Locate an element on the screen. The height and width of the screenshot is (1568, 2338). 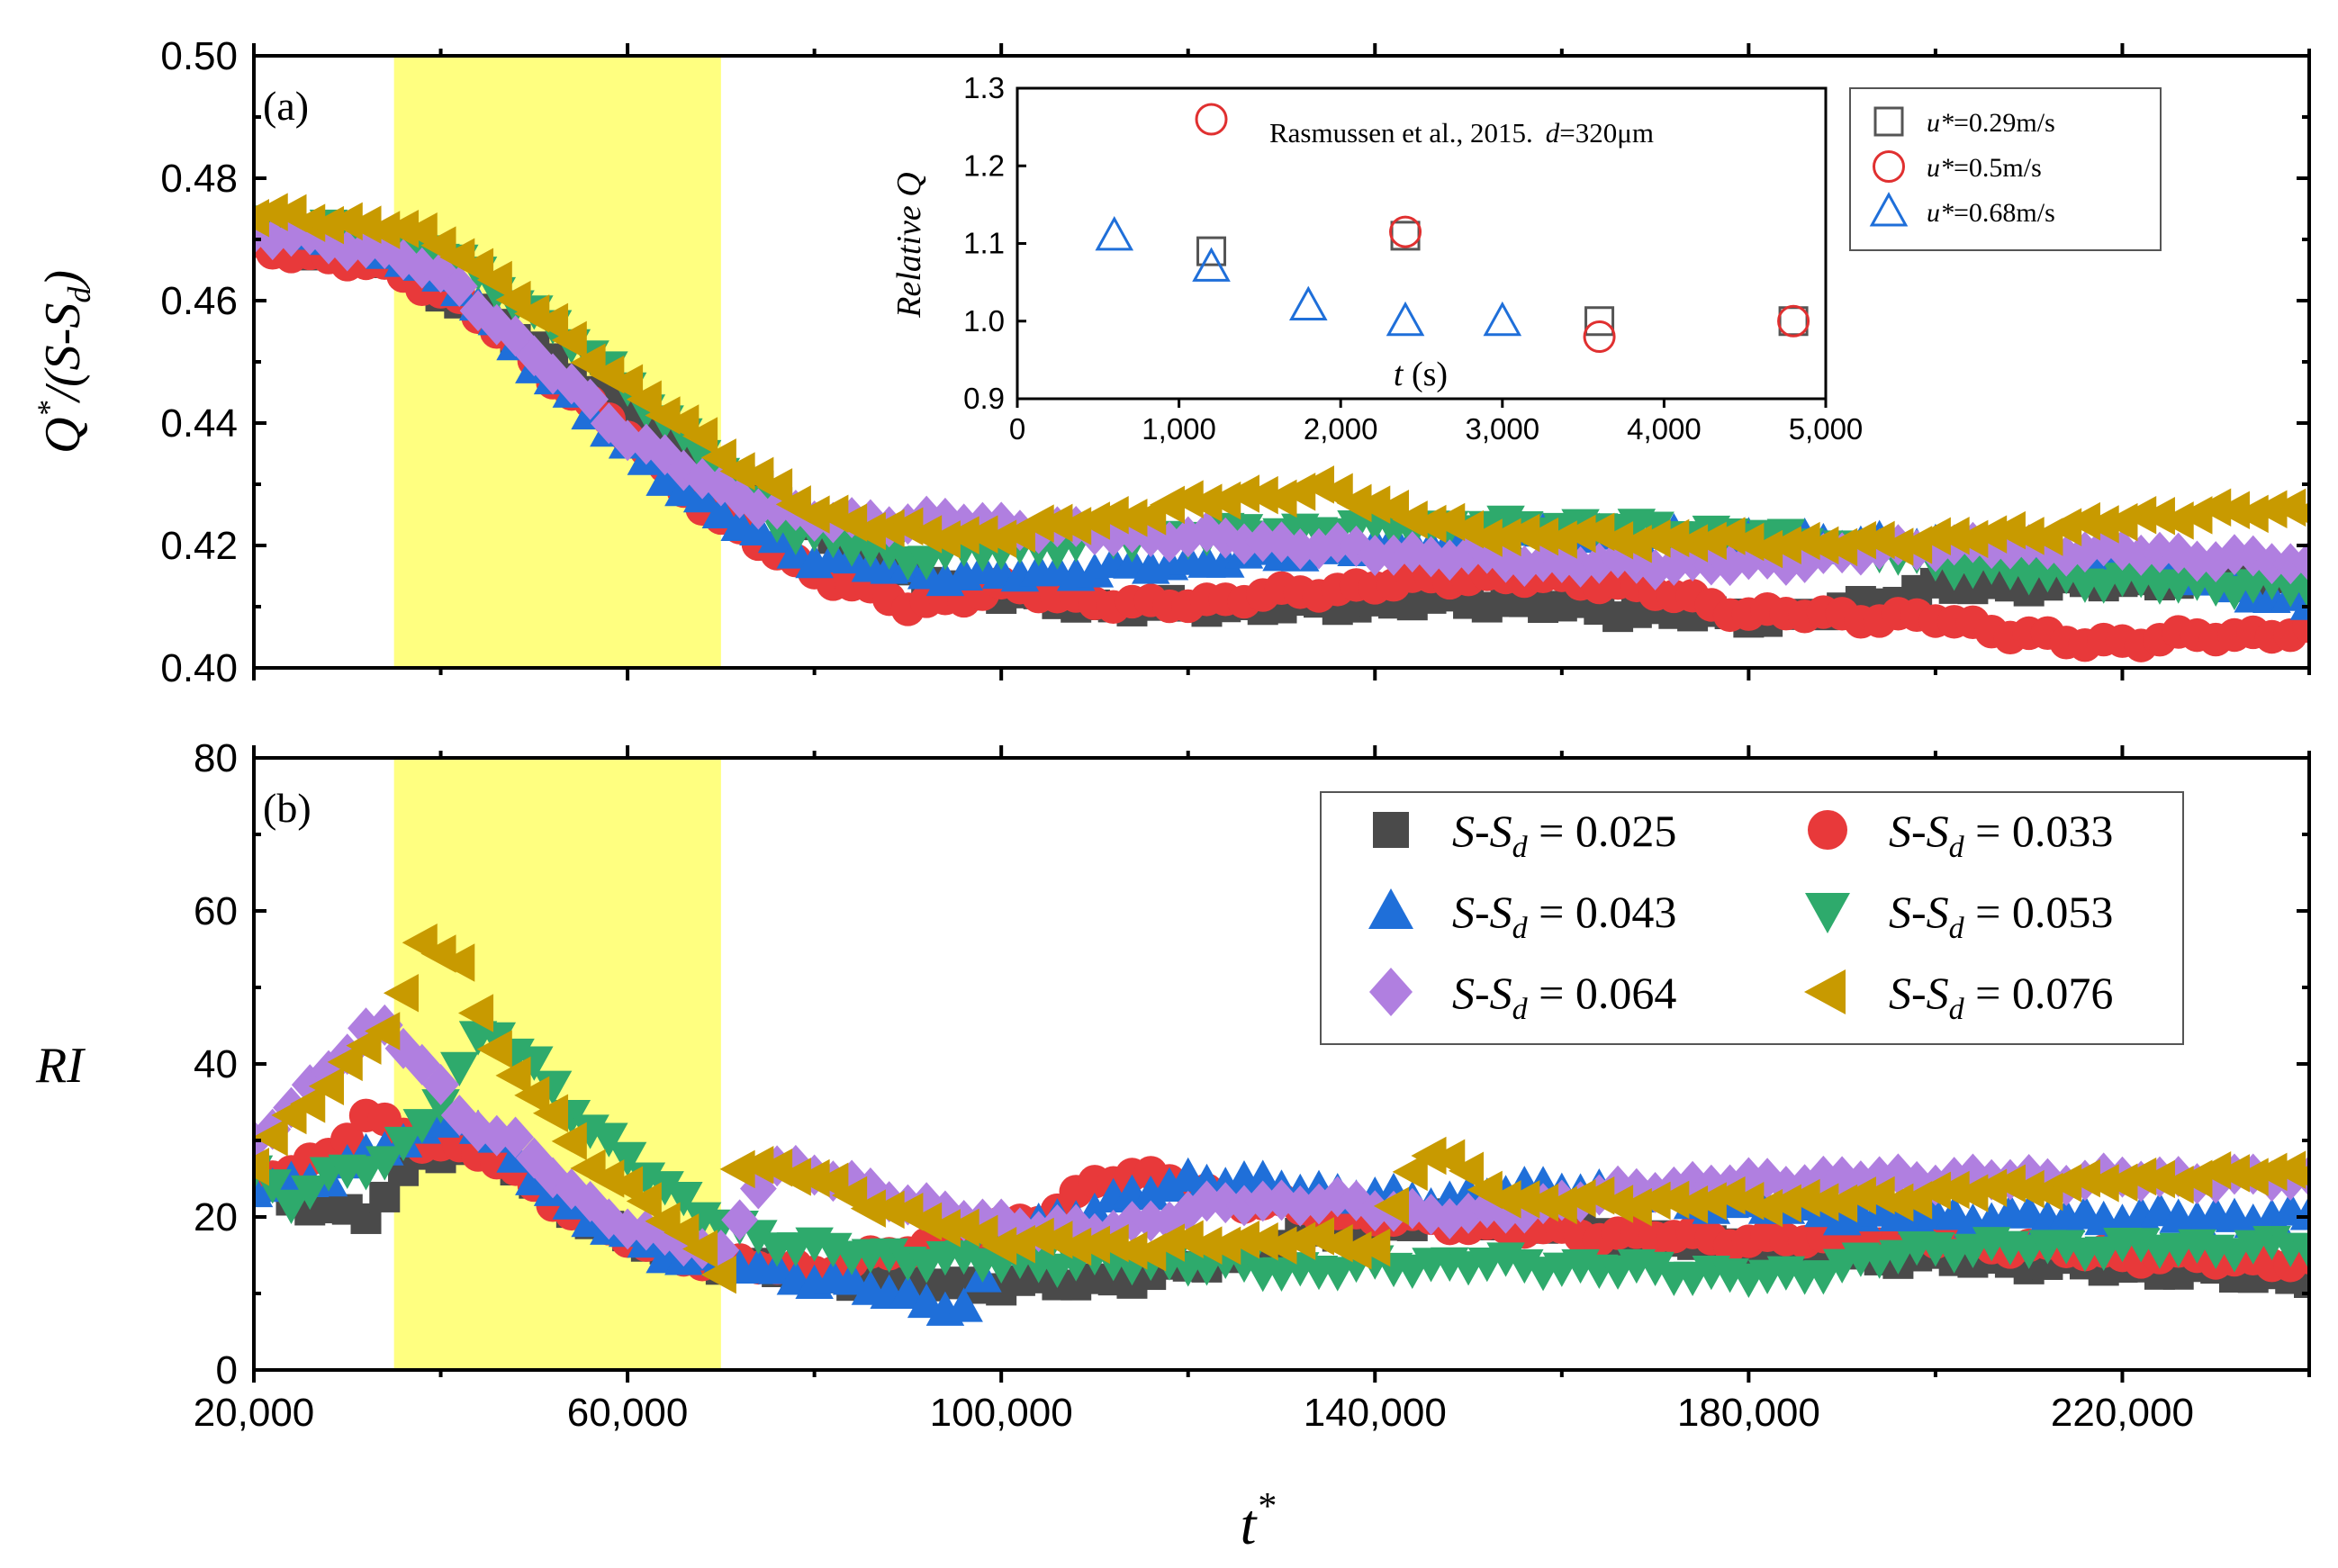
legend-label: S-Sd = 0.076 is located at coordinates (2001, 997).